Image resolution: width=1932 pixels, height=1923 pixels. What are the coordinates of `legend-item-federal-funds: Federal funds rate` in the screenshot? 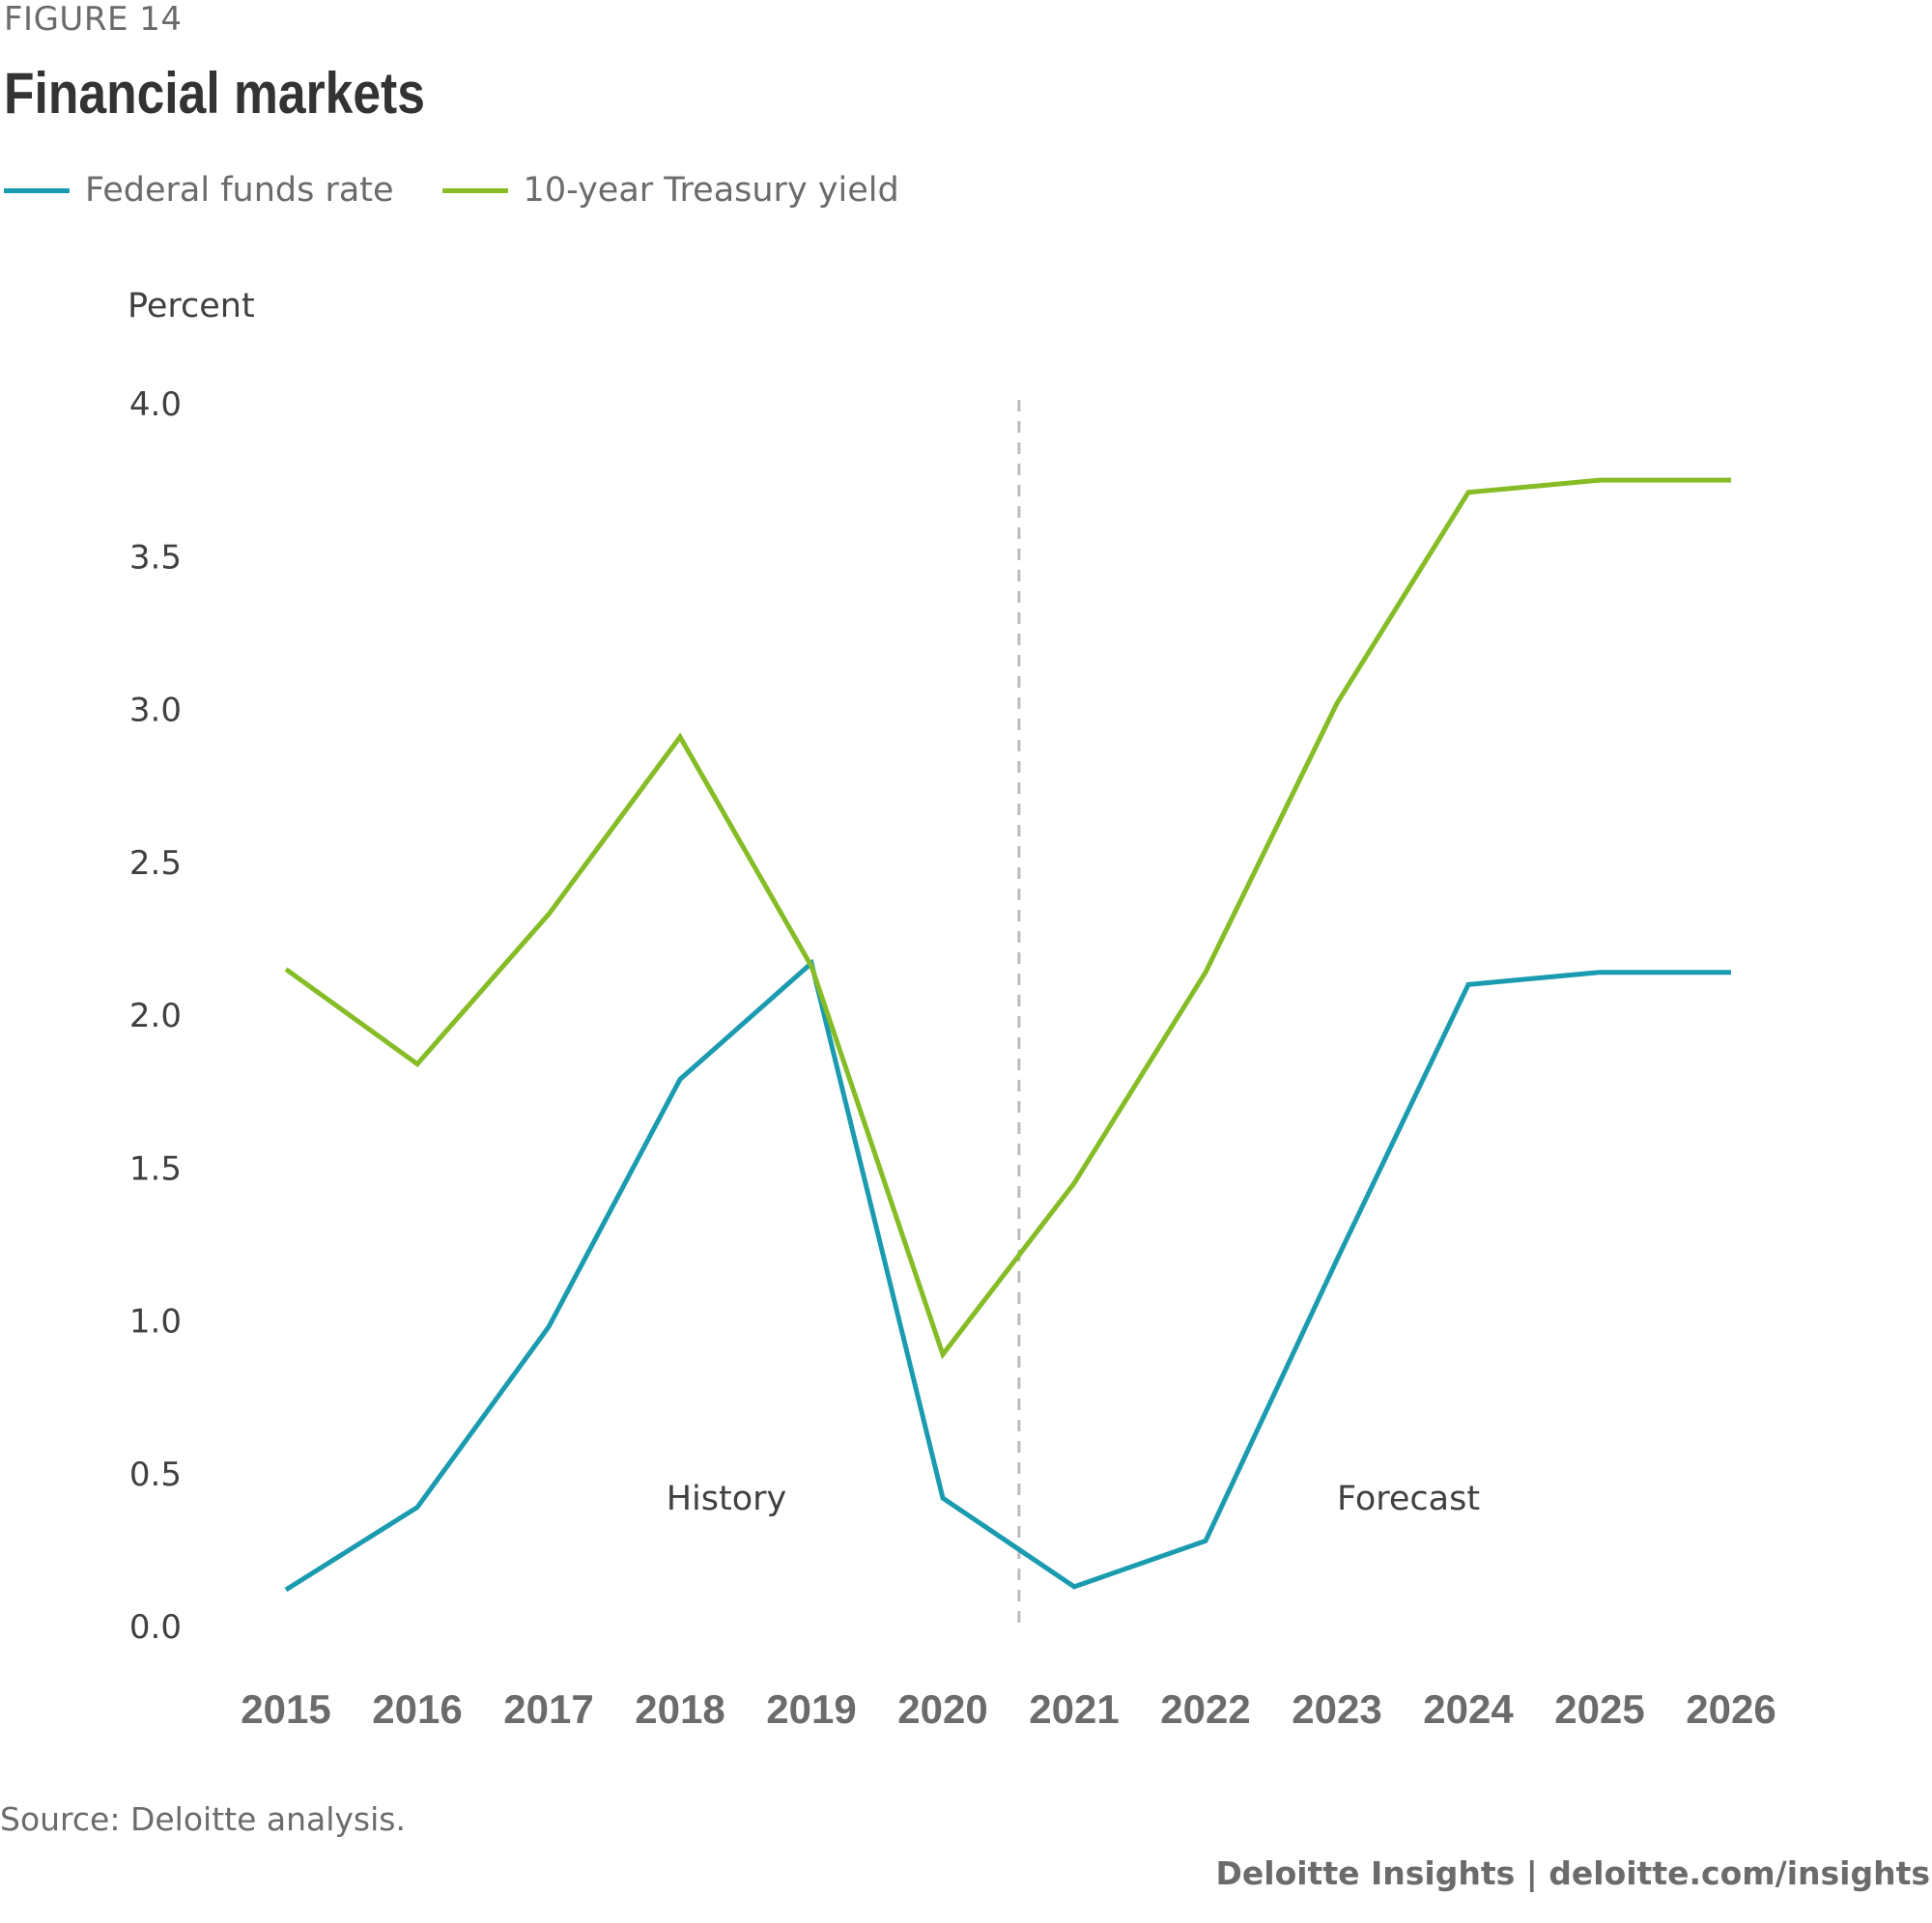 It's located at (199, 191).